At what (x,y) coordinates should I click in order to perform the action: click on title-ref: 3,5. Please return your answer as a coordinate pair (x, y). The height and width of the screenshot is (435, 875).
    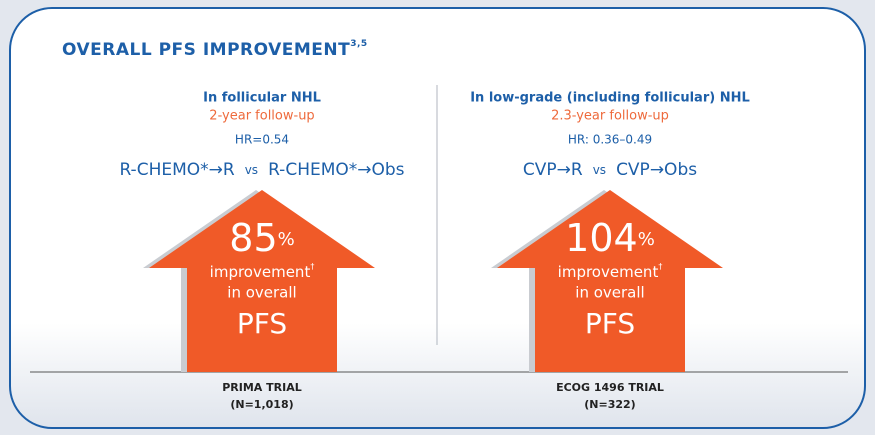
    Looking at the image, I should click on (358, 44).